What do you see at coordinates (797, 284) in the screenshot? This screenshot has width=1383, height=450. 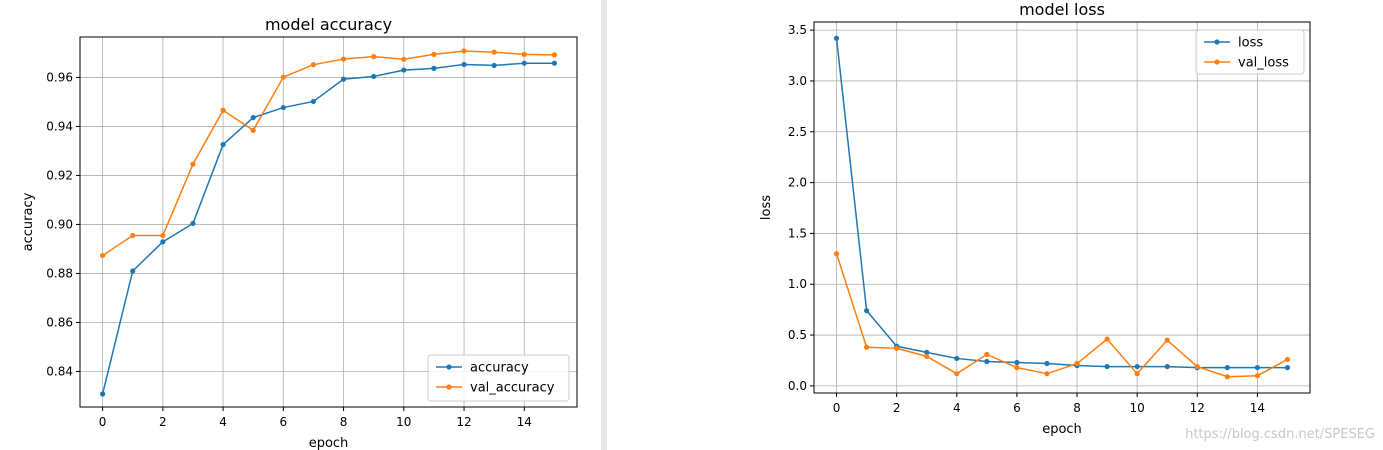 I see `y-tick-label: 1.0` at bounding box center [797, 284].